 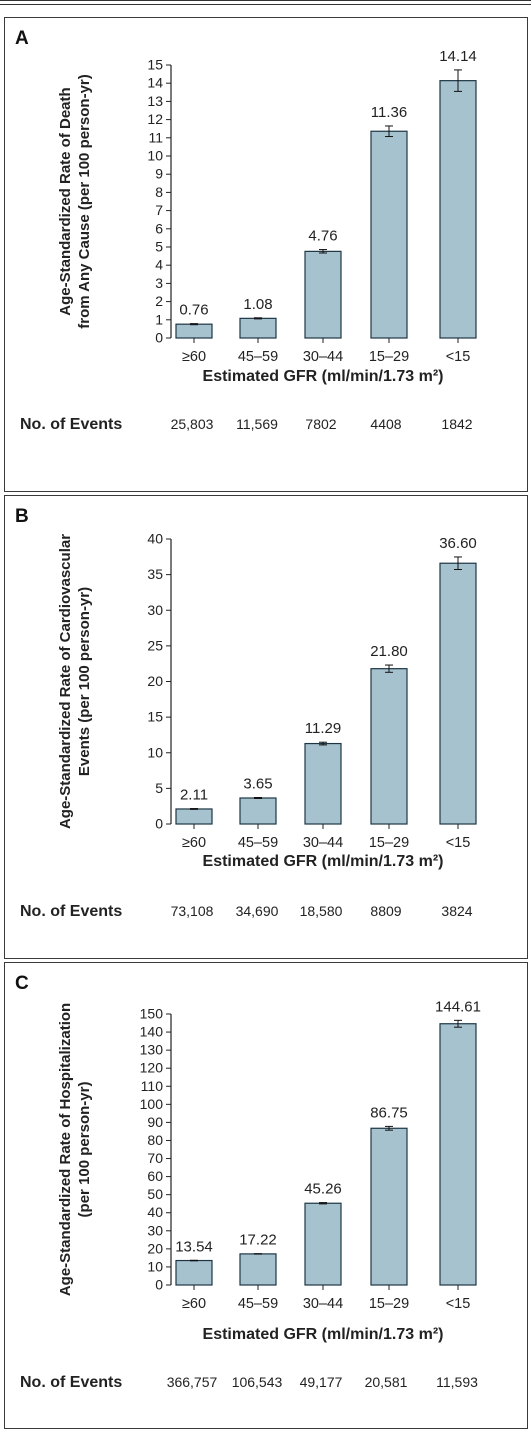 What do you see at coordinates (155, 610) in the screenshot?
I see `y-tick-label: 30` at bounding box center [155, 610].